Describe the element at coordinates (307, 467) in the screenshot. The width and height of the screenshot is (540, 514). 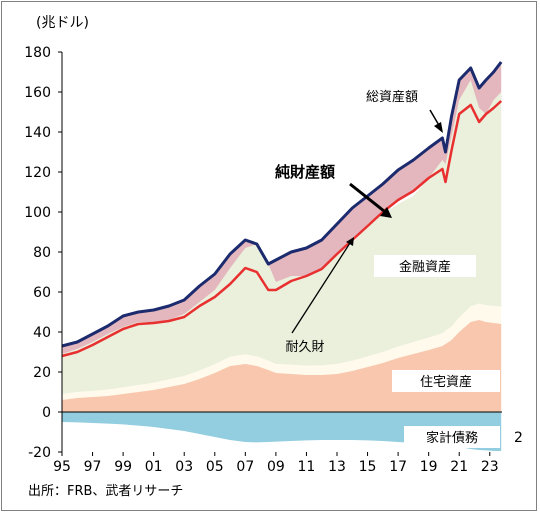
I see `x-tick-label: 11` at that location.